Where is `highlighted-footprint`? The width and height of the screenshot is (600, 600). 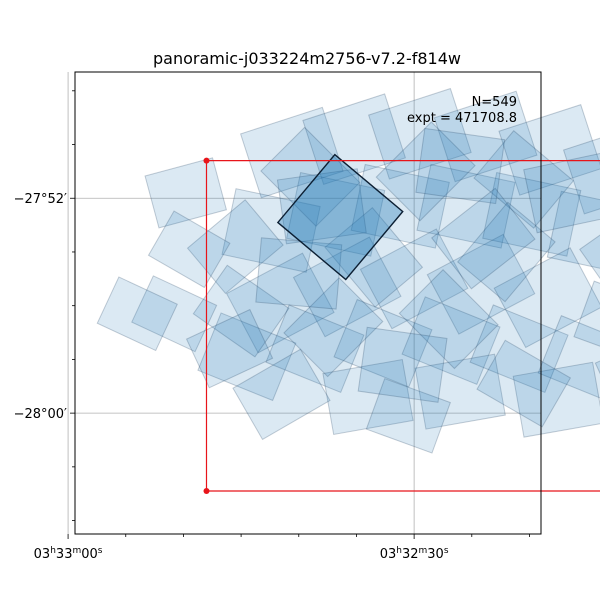
highlighted-footprint is located at coordinates (340, 217).